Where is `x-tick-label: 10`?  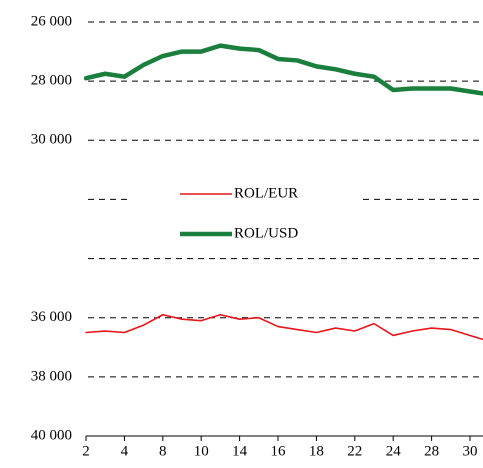
x-tick-label: 10 is located at coordinates (201, 451).